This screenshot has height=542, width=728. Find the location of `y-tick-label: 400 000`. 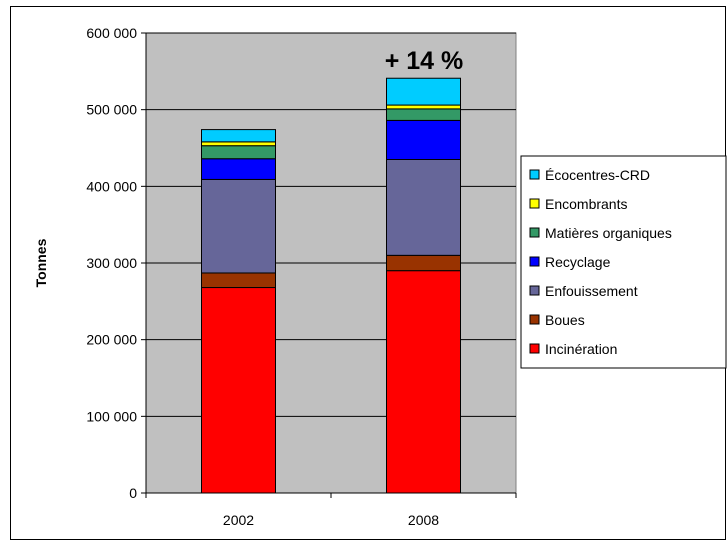

y-tick-label: 400 000 is located at coordinates (111, 186).